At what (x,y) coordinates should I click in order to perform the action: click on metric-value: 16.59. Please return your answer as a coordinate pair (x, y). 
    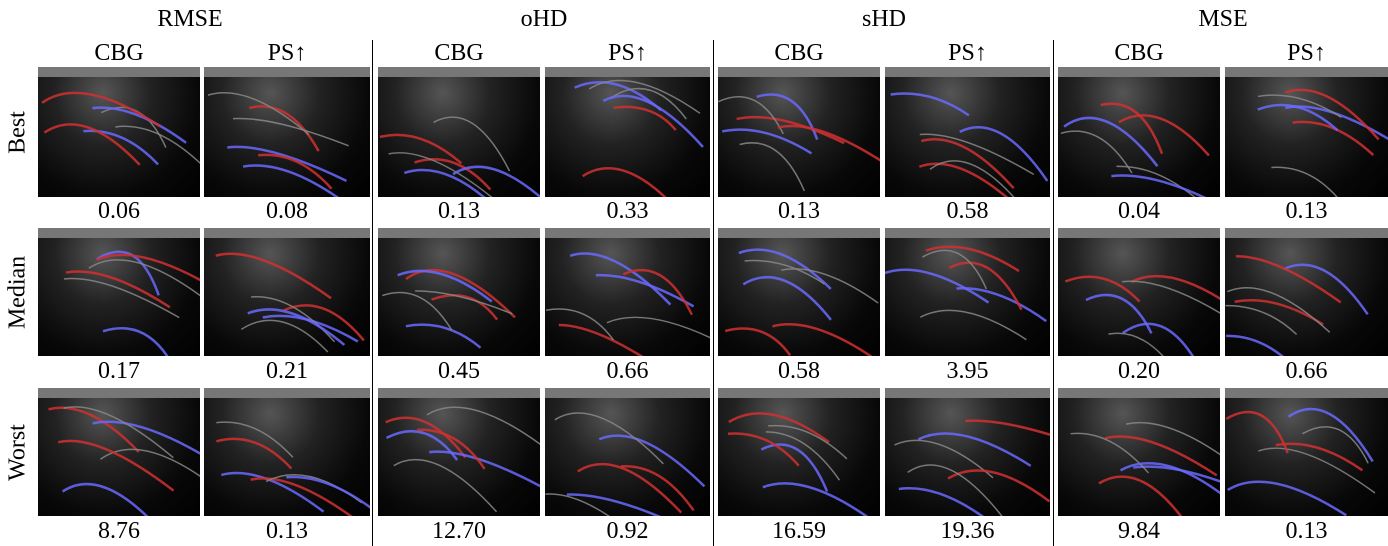
    Looking at the image, I should click on (799, 531).